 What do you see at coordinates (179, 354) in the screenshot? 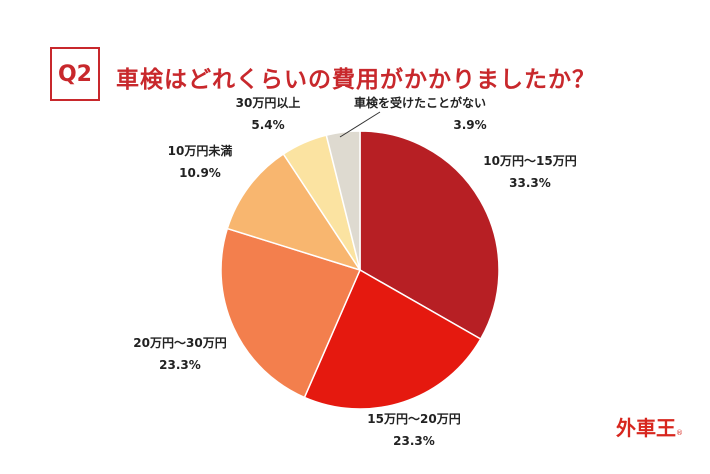
I see `label-20-30man: 20万円〜30万円 23.3%` at bounding box center [179, 354].